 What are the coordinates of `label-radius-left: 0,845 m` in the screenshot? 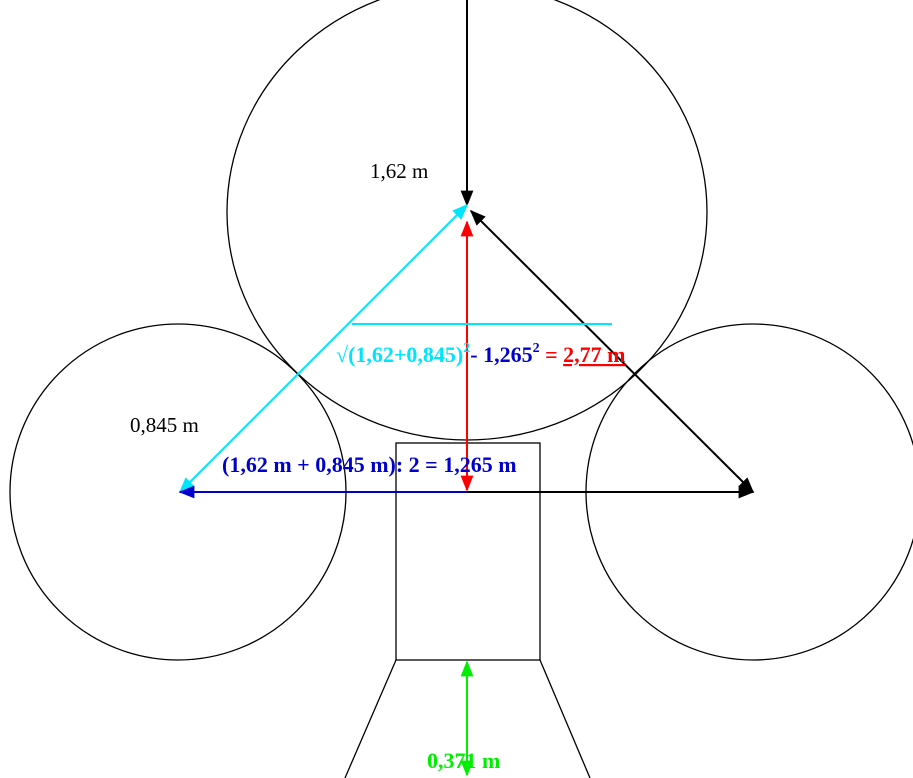 It's located at (164, 425).